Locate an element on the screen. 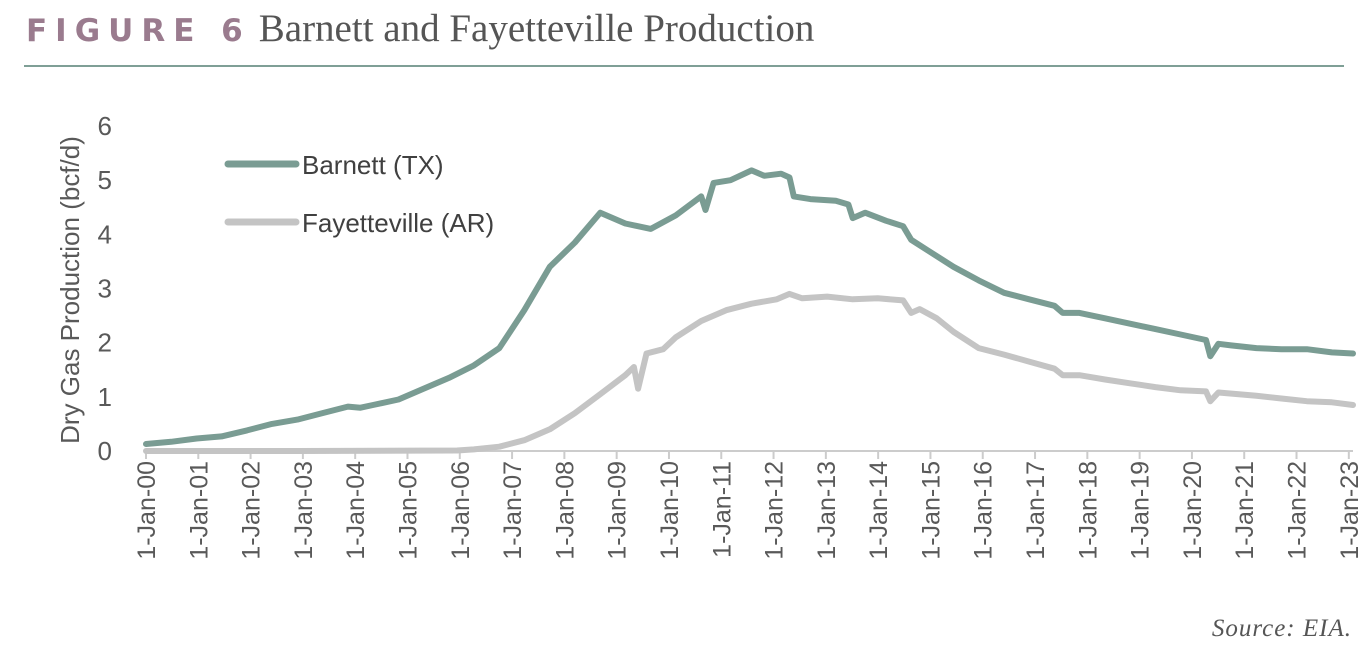 The height and width of the screenshot is (662, 1372). x-tick-label: 1-Jan-10 is located at coordinates (670, 510).